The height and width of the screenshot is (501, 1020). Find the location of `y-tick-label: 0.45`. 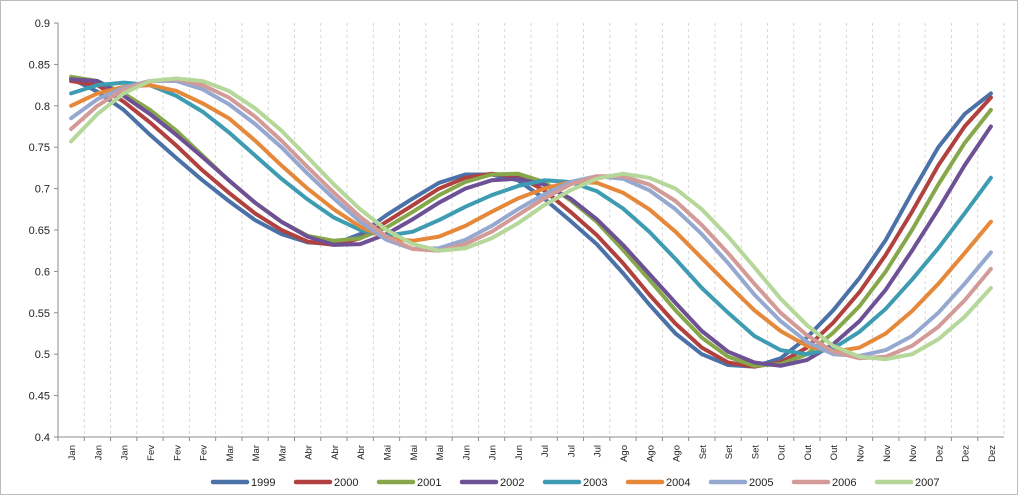

y-tick-label: 0.45 is located at coordinates (39, 397).